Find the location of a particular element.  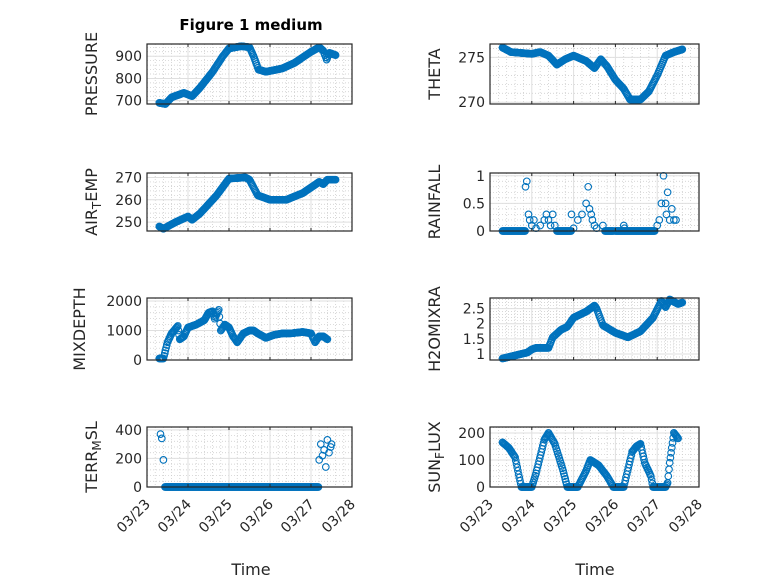

figure-title: Figure 1 medium is located at coordinates (250, 25).